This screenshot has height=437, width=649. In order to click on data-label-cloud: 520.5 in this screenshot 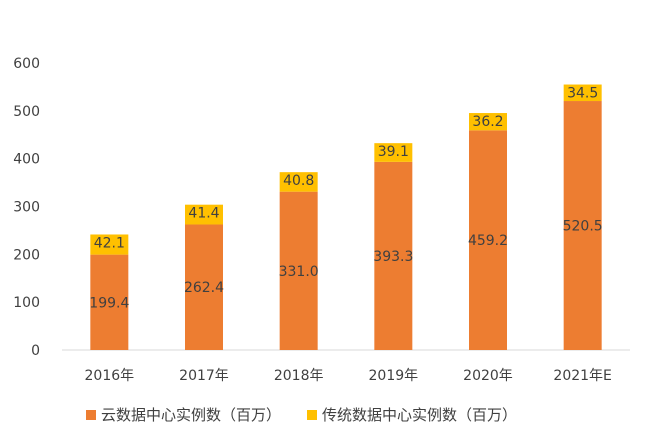, I will do `click(583, 227)`.